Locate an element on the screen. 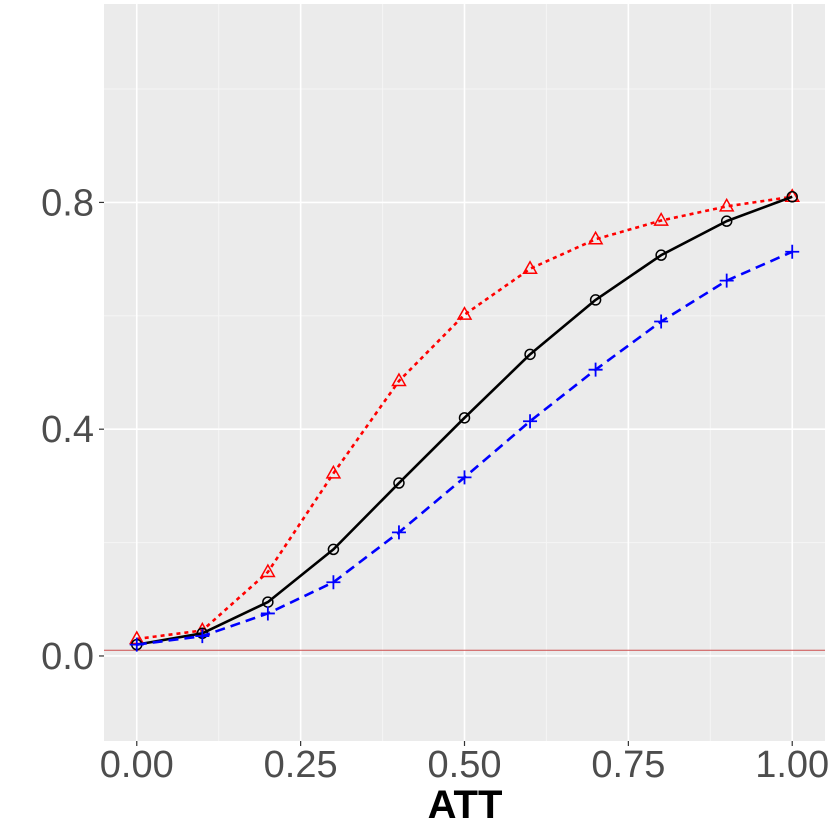 The image size is (830, 830). x-tick-label: 0.00 is located at coordinates (137, 765).